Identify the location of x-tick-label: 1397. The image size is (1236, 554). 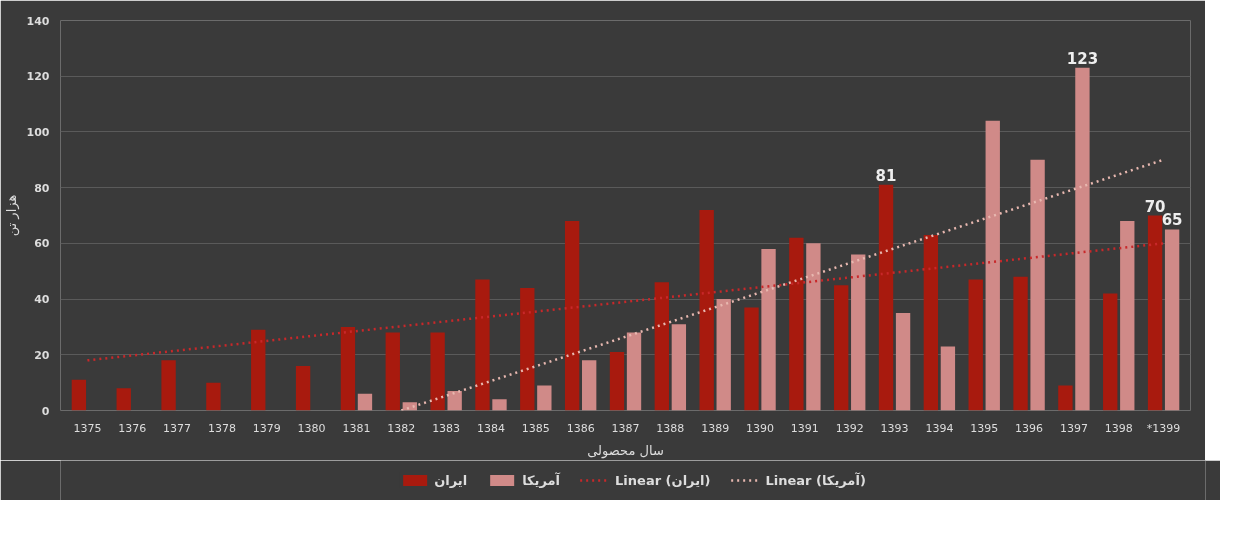
(1073, 428).